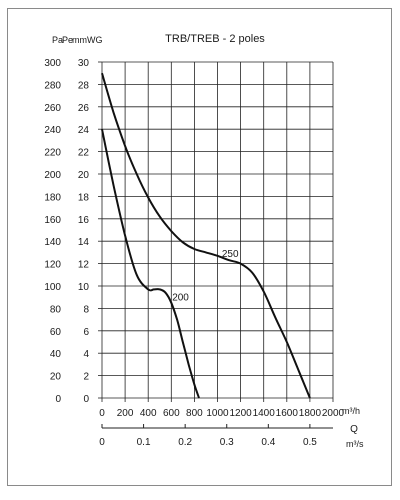 This screenshot has height=500, width=400. Describe the element at coordinates (84, 108) in the screenshot. I see `y-tick-label-mmwg: 26` at that location.